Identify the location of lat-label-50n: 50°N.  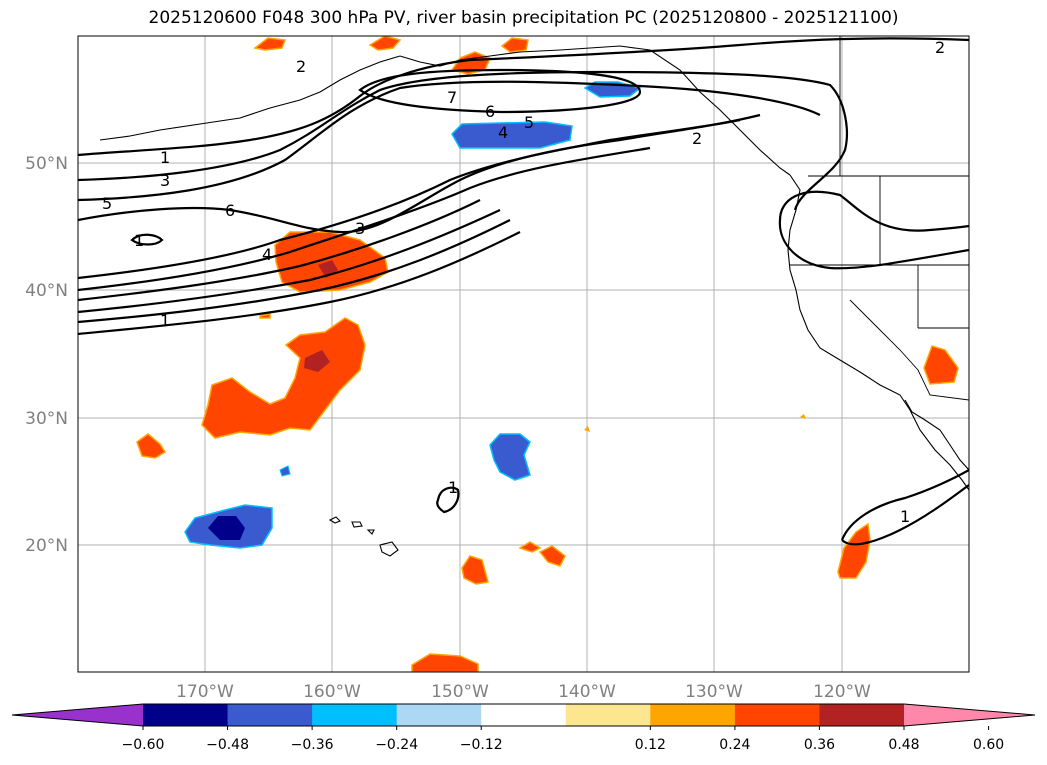
(46, 164).